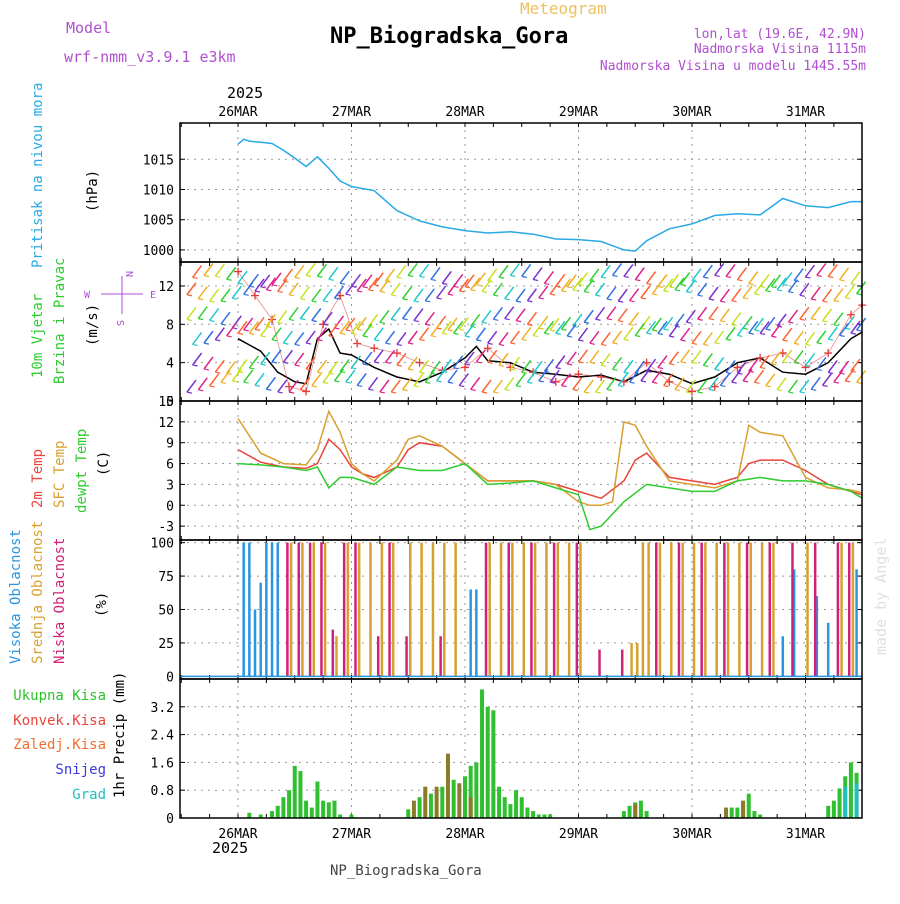 This screenshot has width=900, height=904. What do you see at coordinates (464, 834) in the screenshot?
I see `day-label-bottom: 28MAR` at bounding box center [464, 834].